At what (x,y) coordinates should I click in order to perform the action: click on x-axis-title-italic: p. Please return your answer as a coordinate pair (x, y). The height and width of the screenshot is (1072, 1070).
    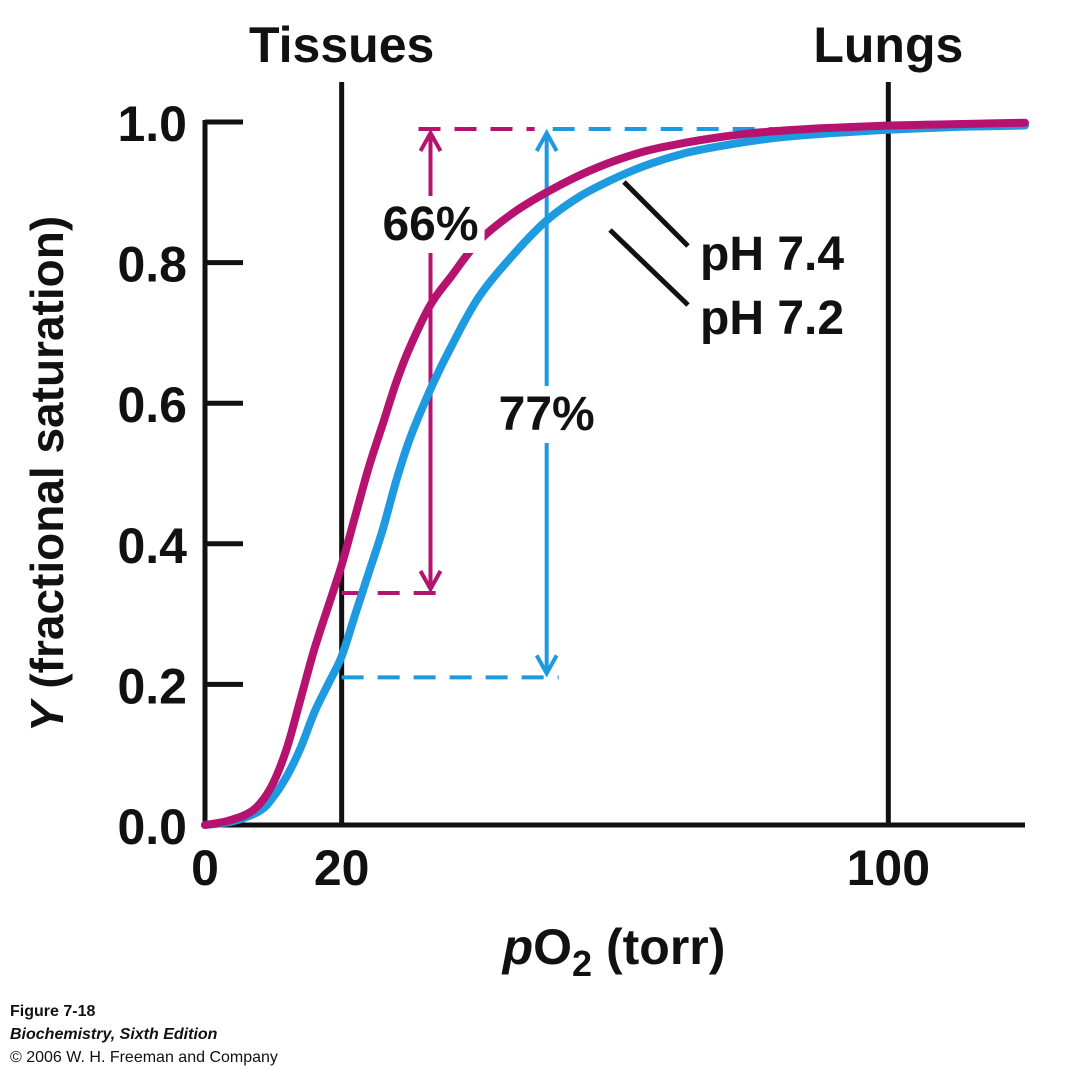
    Looking at the image, I should click on (517, 947).